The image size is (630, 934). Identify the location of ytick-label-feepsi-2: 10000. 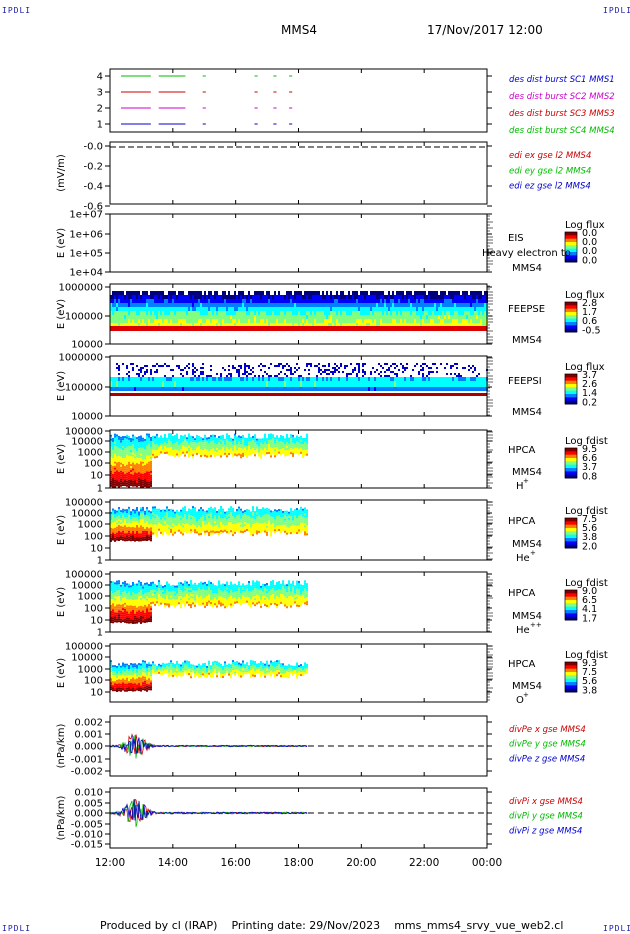
(87, 417).